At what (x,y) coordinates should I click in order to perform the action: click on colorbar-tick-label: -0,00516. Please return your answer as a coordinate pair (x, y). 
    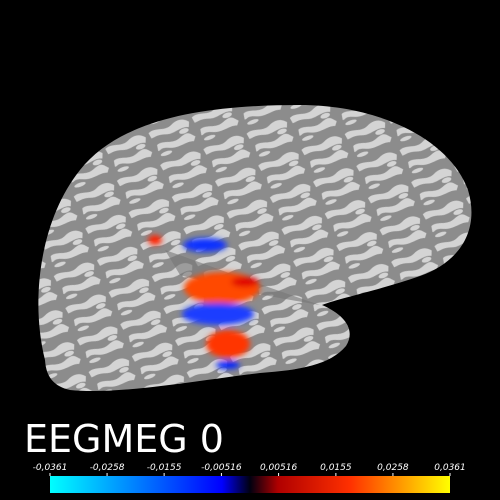
    Looking at the image, I should click on (221, 468).